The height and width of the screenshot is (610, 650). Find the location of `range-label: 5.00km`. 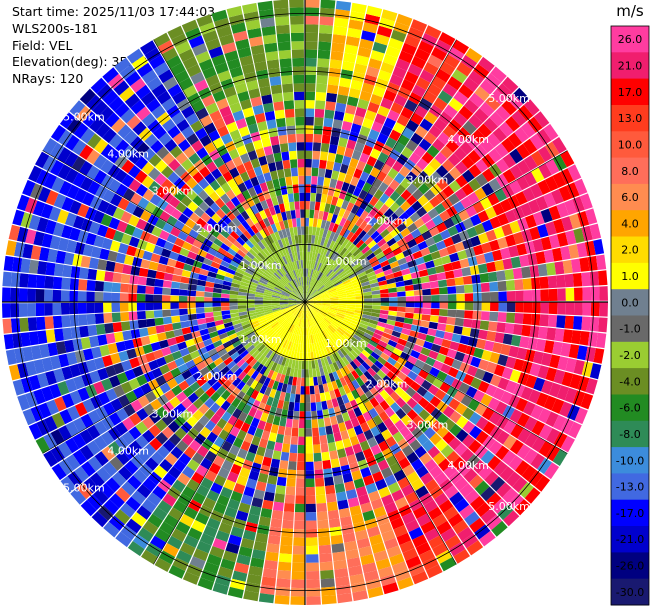

range-label: 5.00km is located at coordinates (509, 506).